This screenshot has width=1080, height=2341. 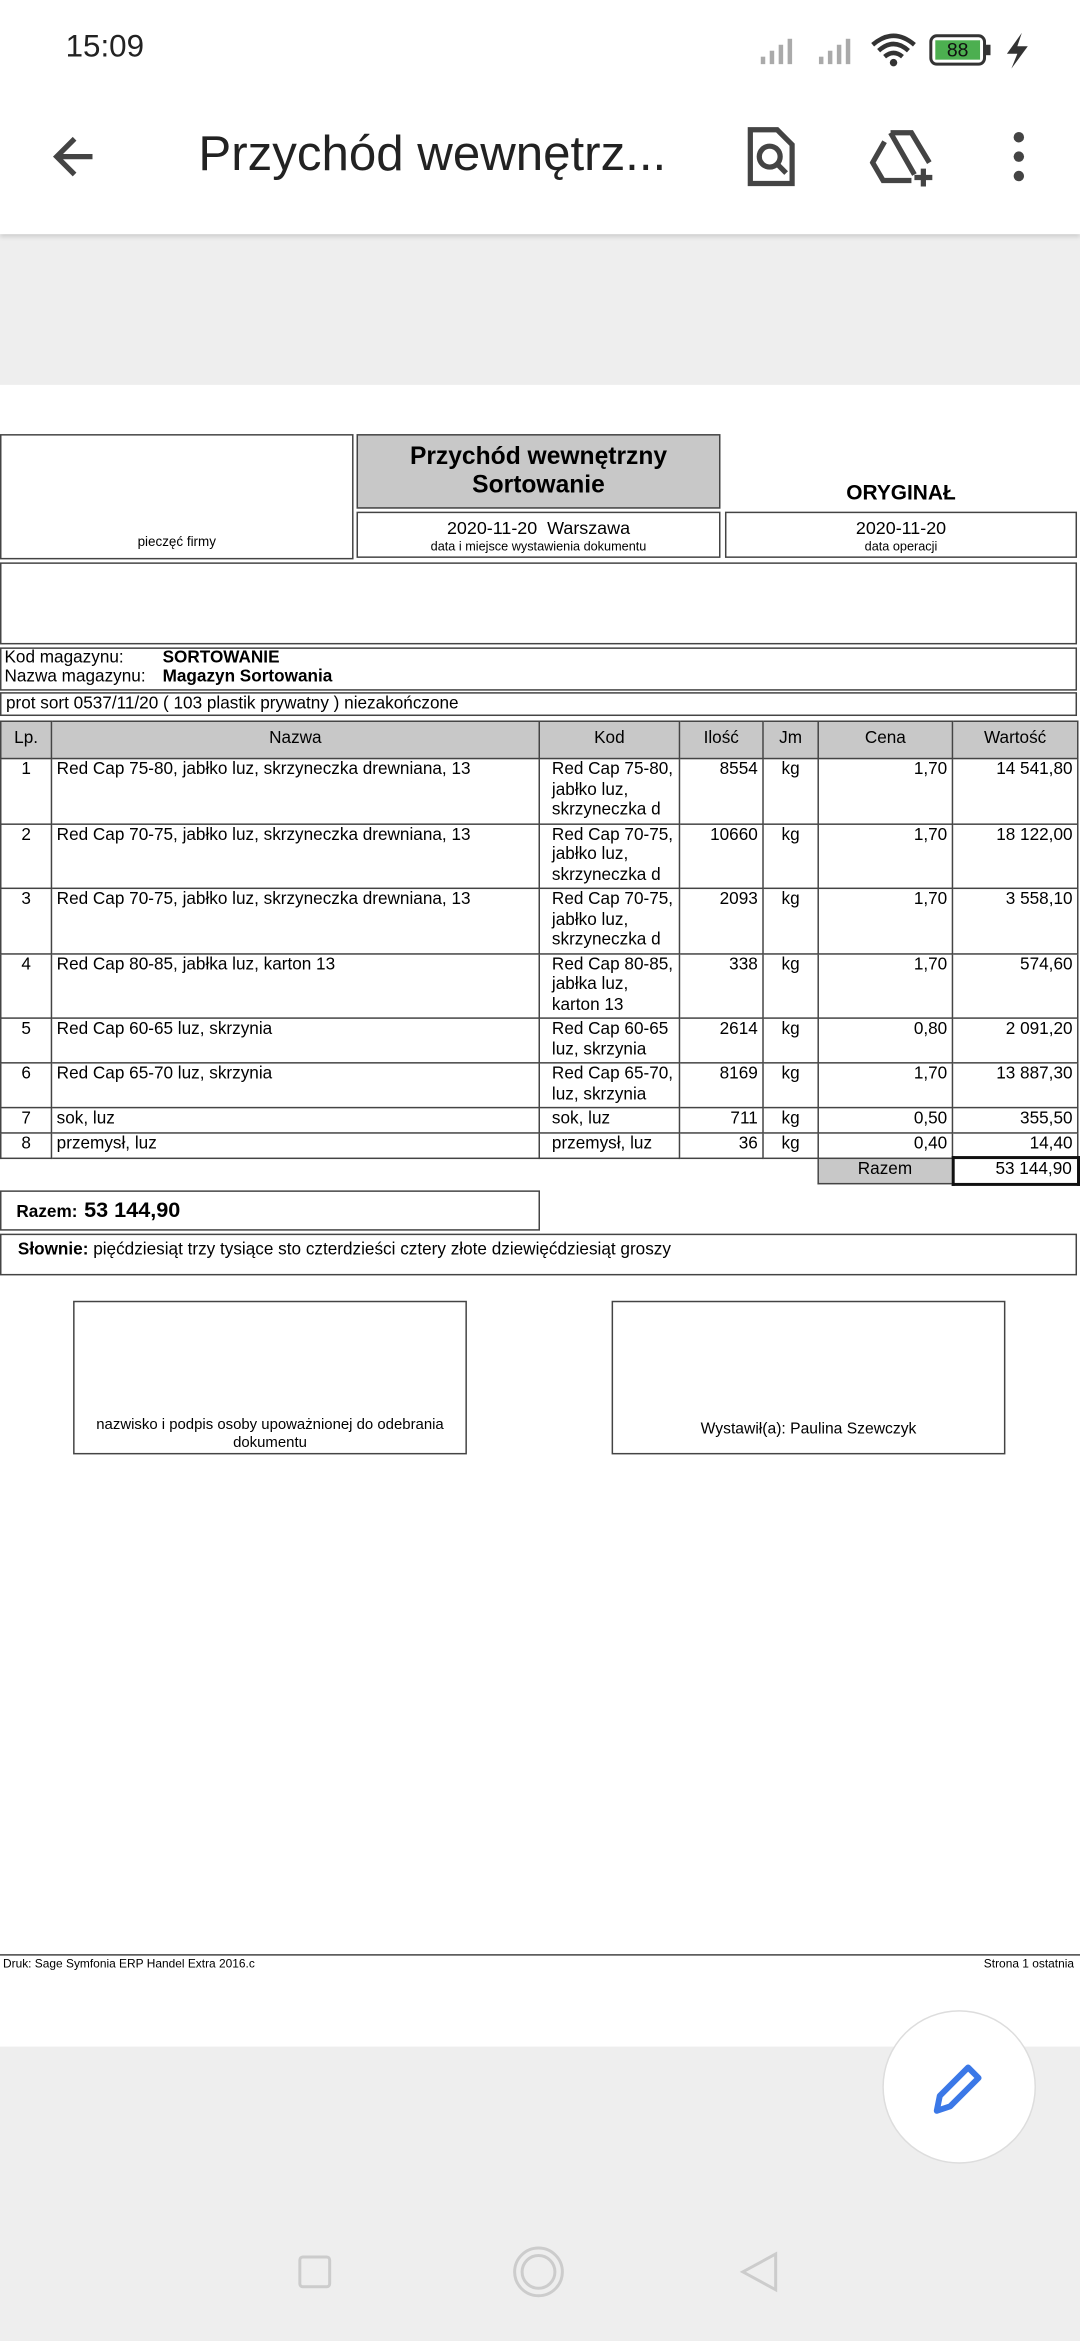 I want to click on cell: 2 091,20, so click(x=1015, y=1040).